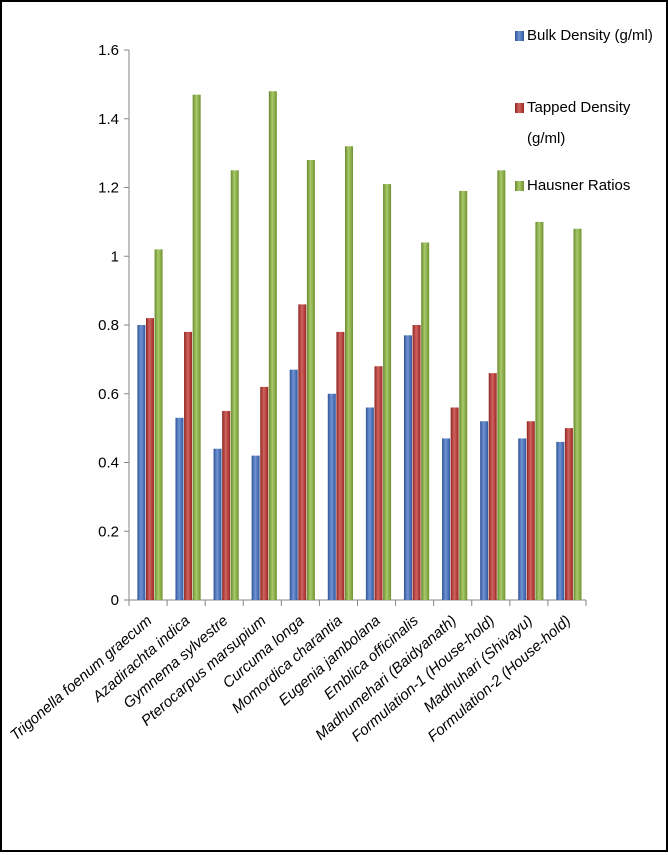 The image size is (668, 855). What do you see at coordinates (108, 531) in the screenshot?
I see `y-tick-label: 0.2` at bounding box center [108, 531].